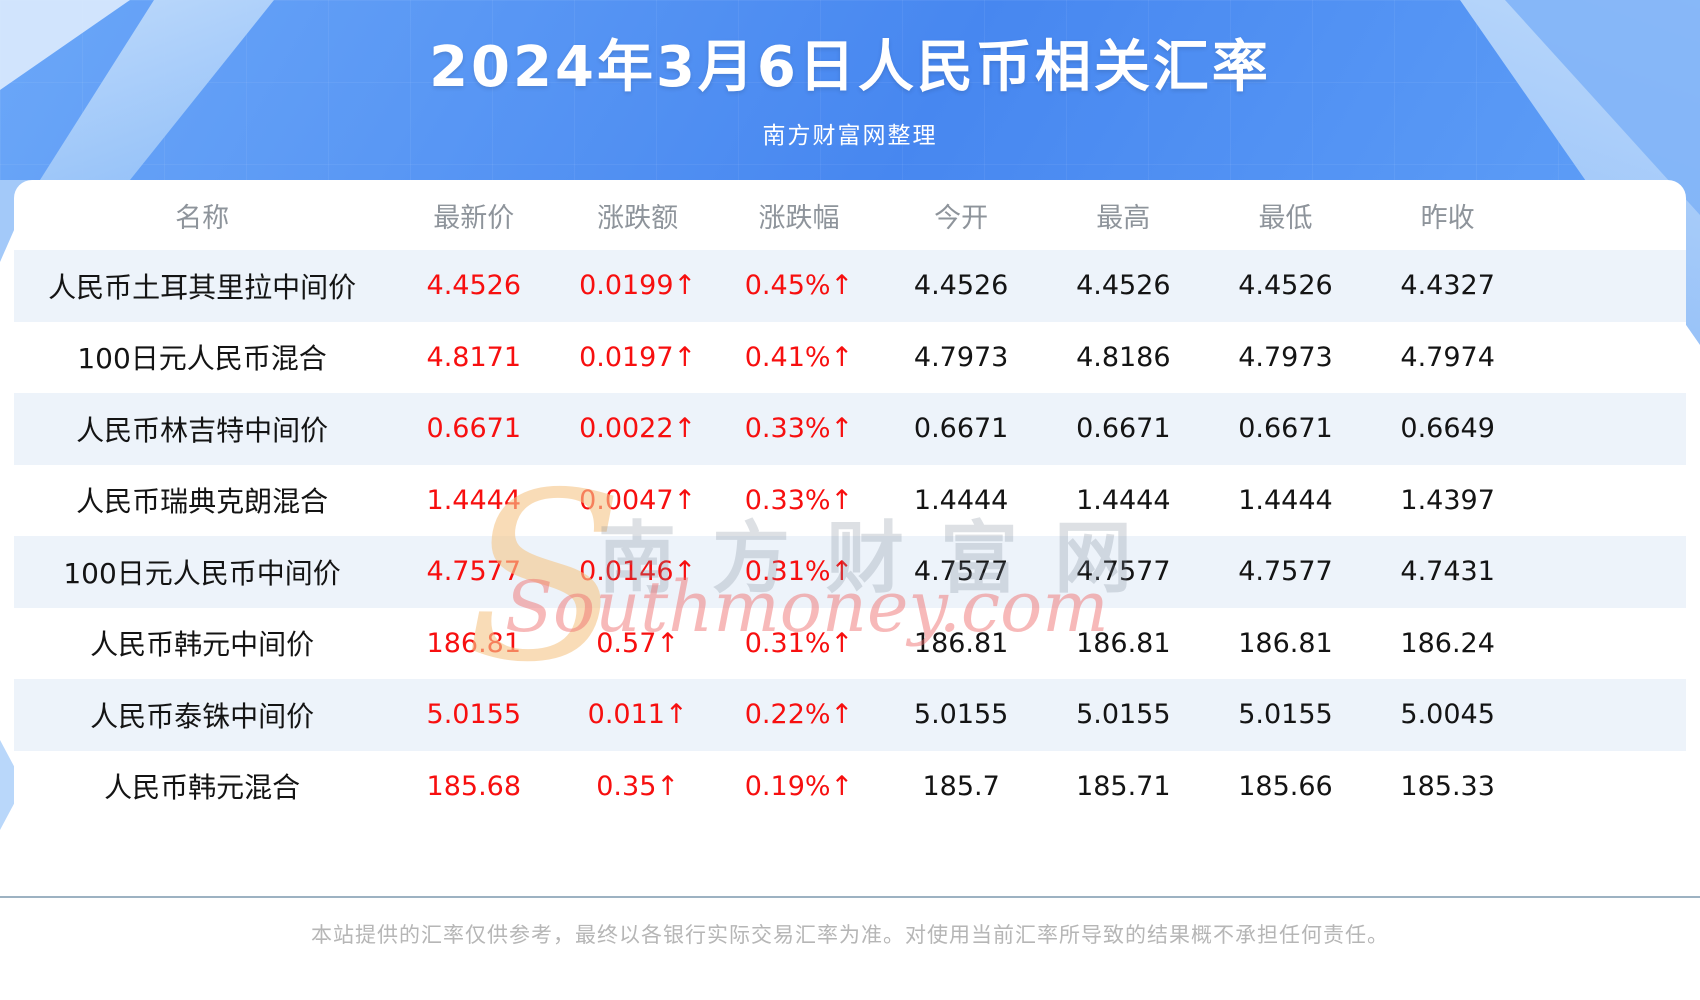 The width and height of the screenshot is (1700, 1000). What do you see at coordinates (850, 67) in the screenshot?
I see `page-title: 2024年3月6日人民币相关汇率` at bounding box center [850, 67].